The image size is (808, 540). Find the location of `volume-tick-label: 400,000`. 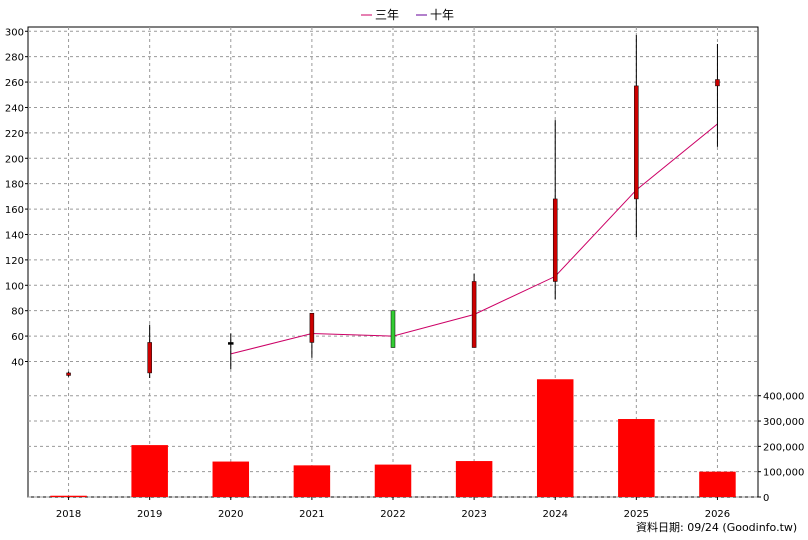

volume-tick-label: 400,000 is located at coordinates (783, 397).